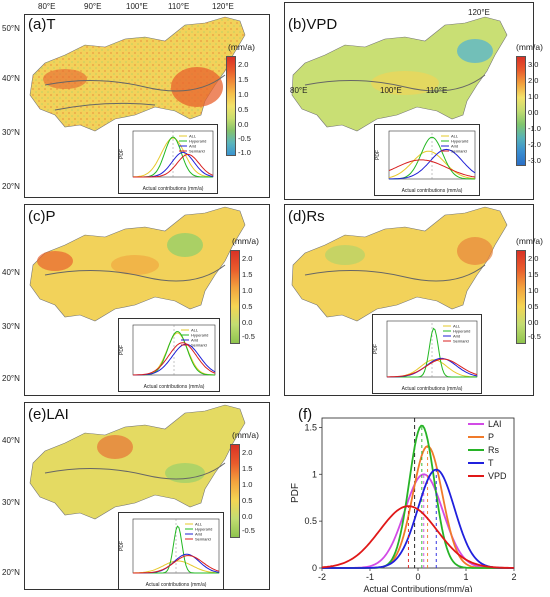 The width and height of the screenshot is (550, 597). I want to click on series-curve-t, so click(418, 518).